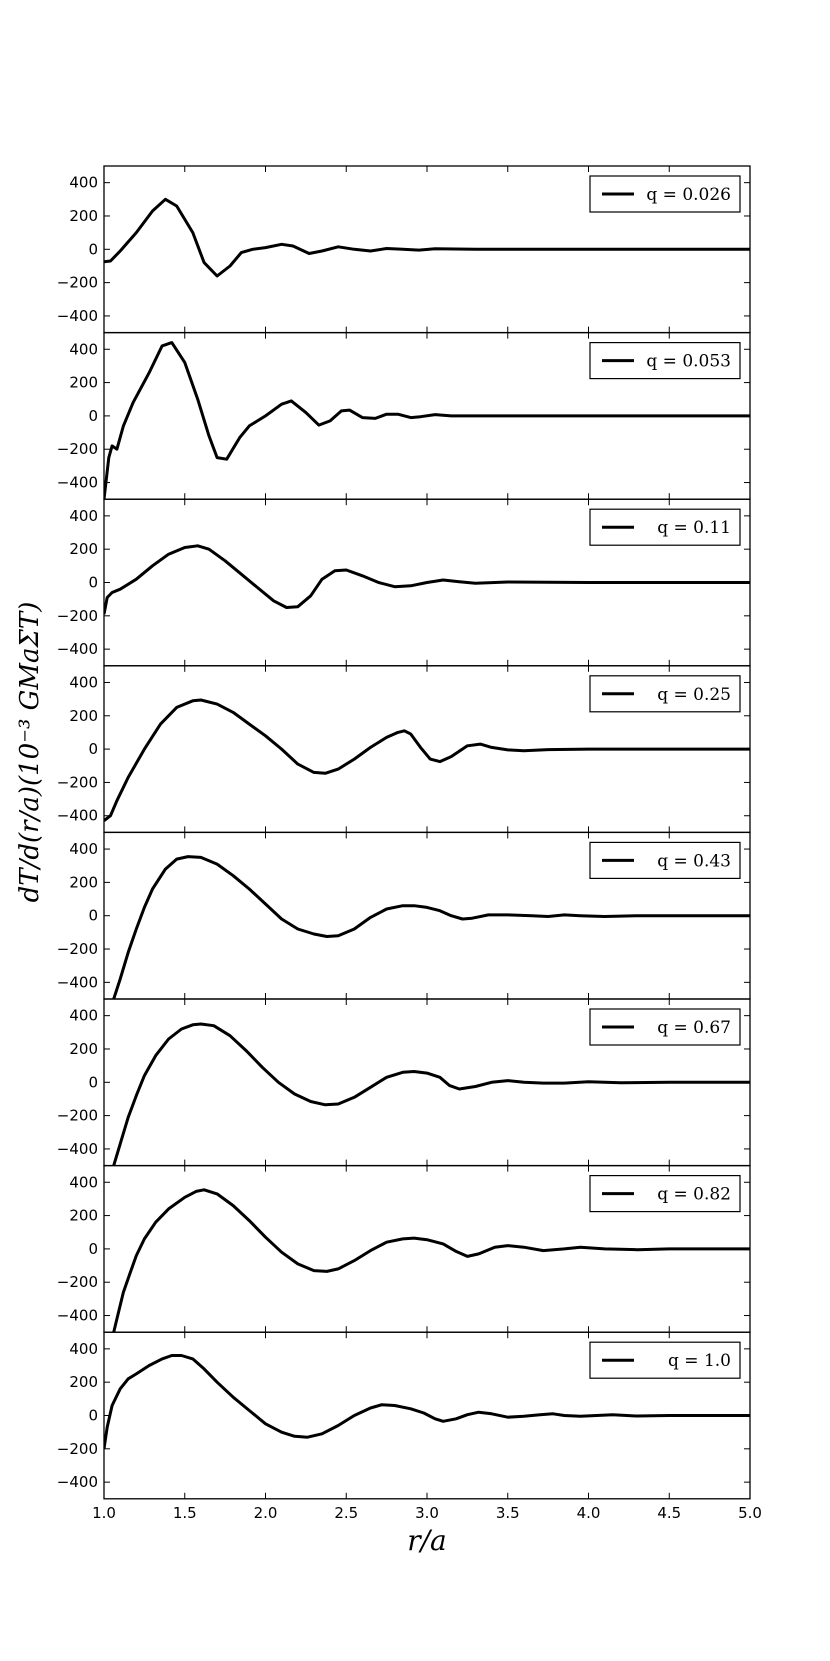  What do you see at coordinates (508, 1513) in the screenshot?
I see `x-tick-label: 3.5` at bounding box center [508, 1513].